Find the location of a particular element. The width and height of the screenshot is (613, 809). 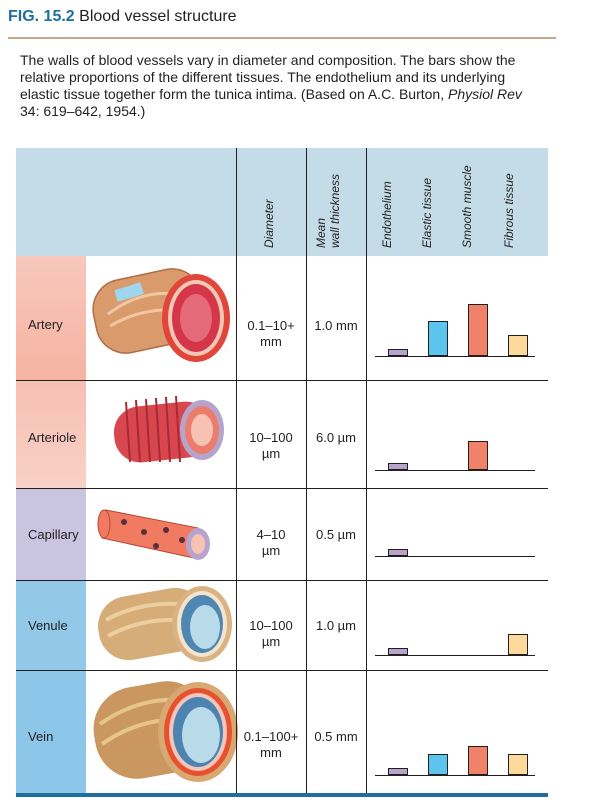

bar-artery-elastic is located at coordinates (438, 338).